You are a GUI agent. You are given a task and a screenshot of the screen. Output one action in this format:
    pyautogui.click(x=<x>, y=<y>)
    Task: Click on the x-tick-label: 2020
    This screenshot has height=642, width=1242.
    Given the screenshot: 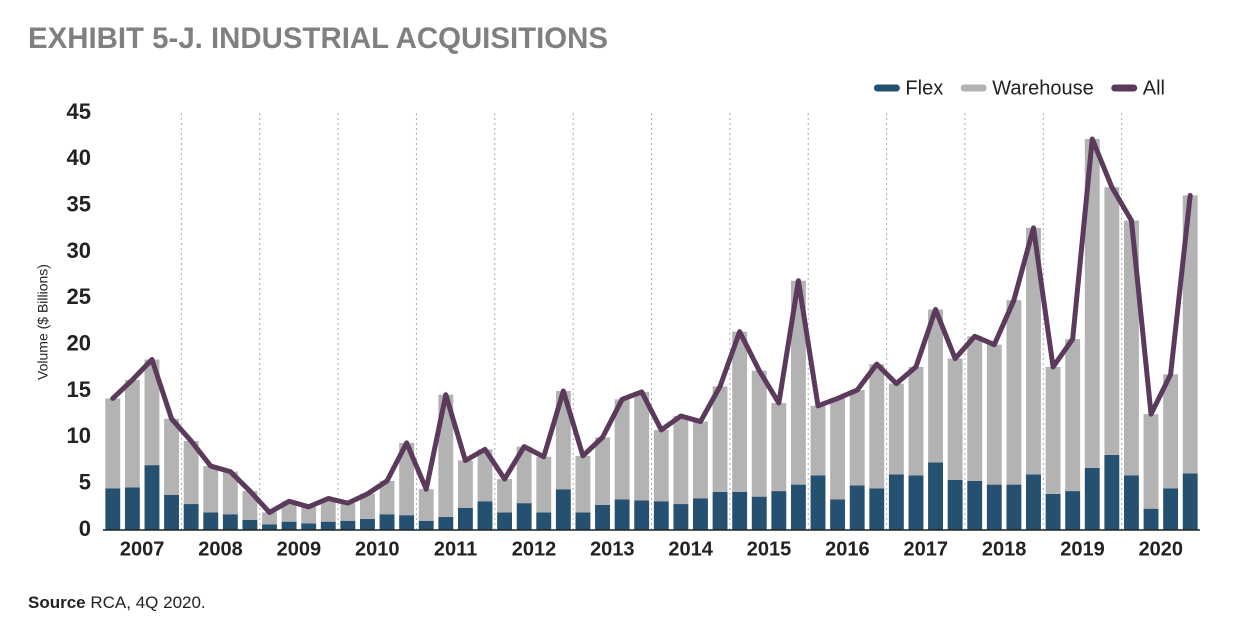 What is the action you would take?
    pyautogui.click(x=1161, y=549)
    